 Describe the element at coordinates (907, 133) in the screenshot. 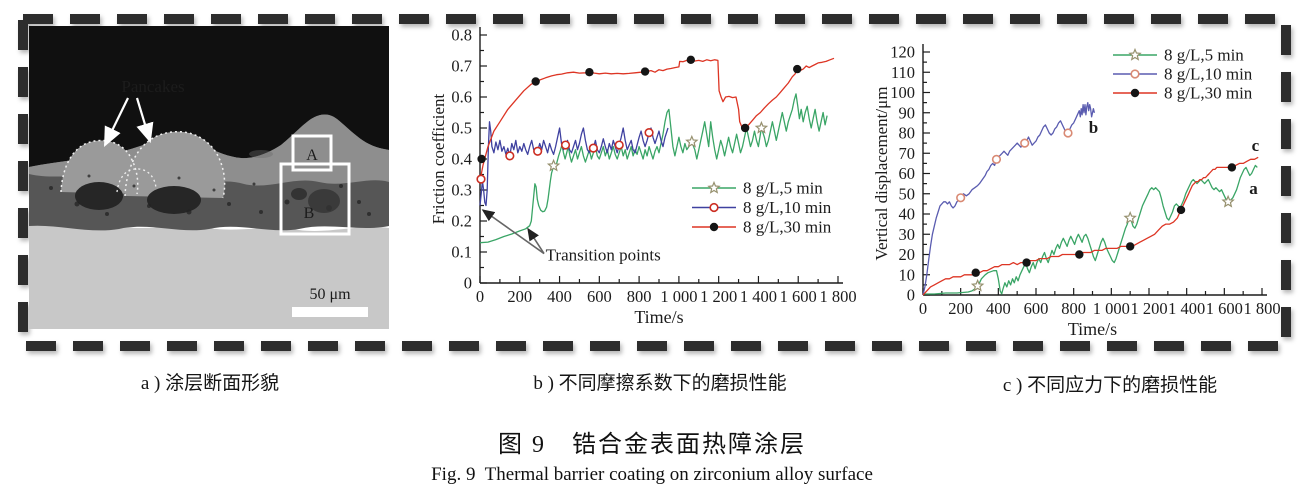

I see `y-tick-label: 80` at that location.